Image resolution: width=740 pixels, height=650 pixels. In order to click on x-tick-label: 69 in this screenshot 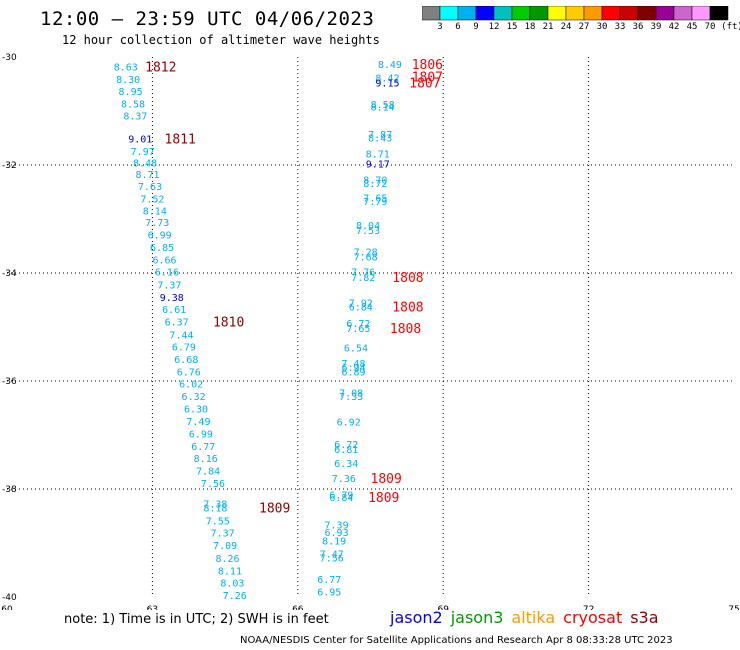, I will do `click(443, 607)`.